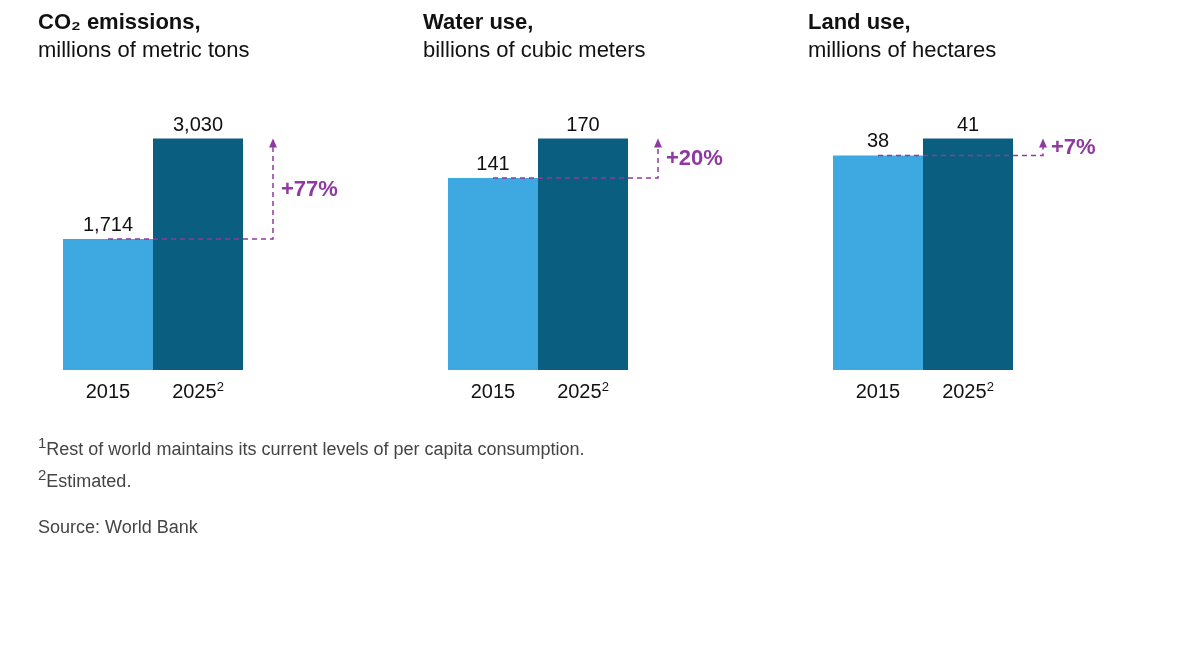 The width and height of the screenshot is (1186, 650). Describe the element at coordinates (878, 140) in the screenshot. I see `data-label: 38` at that location.